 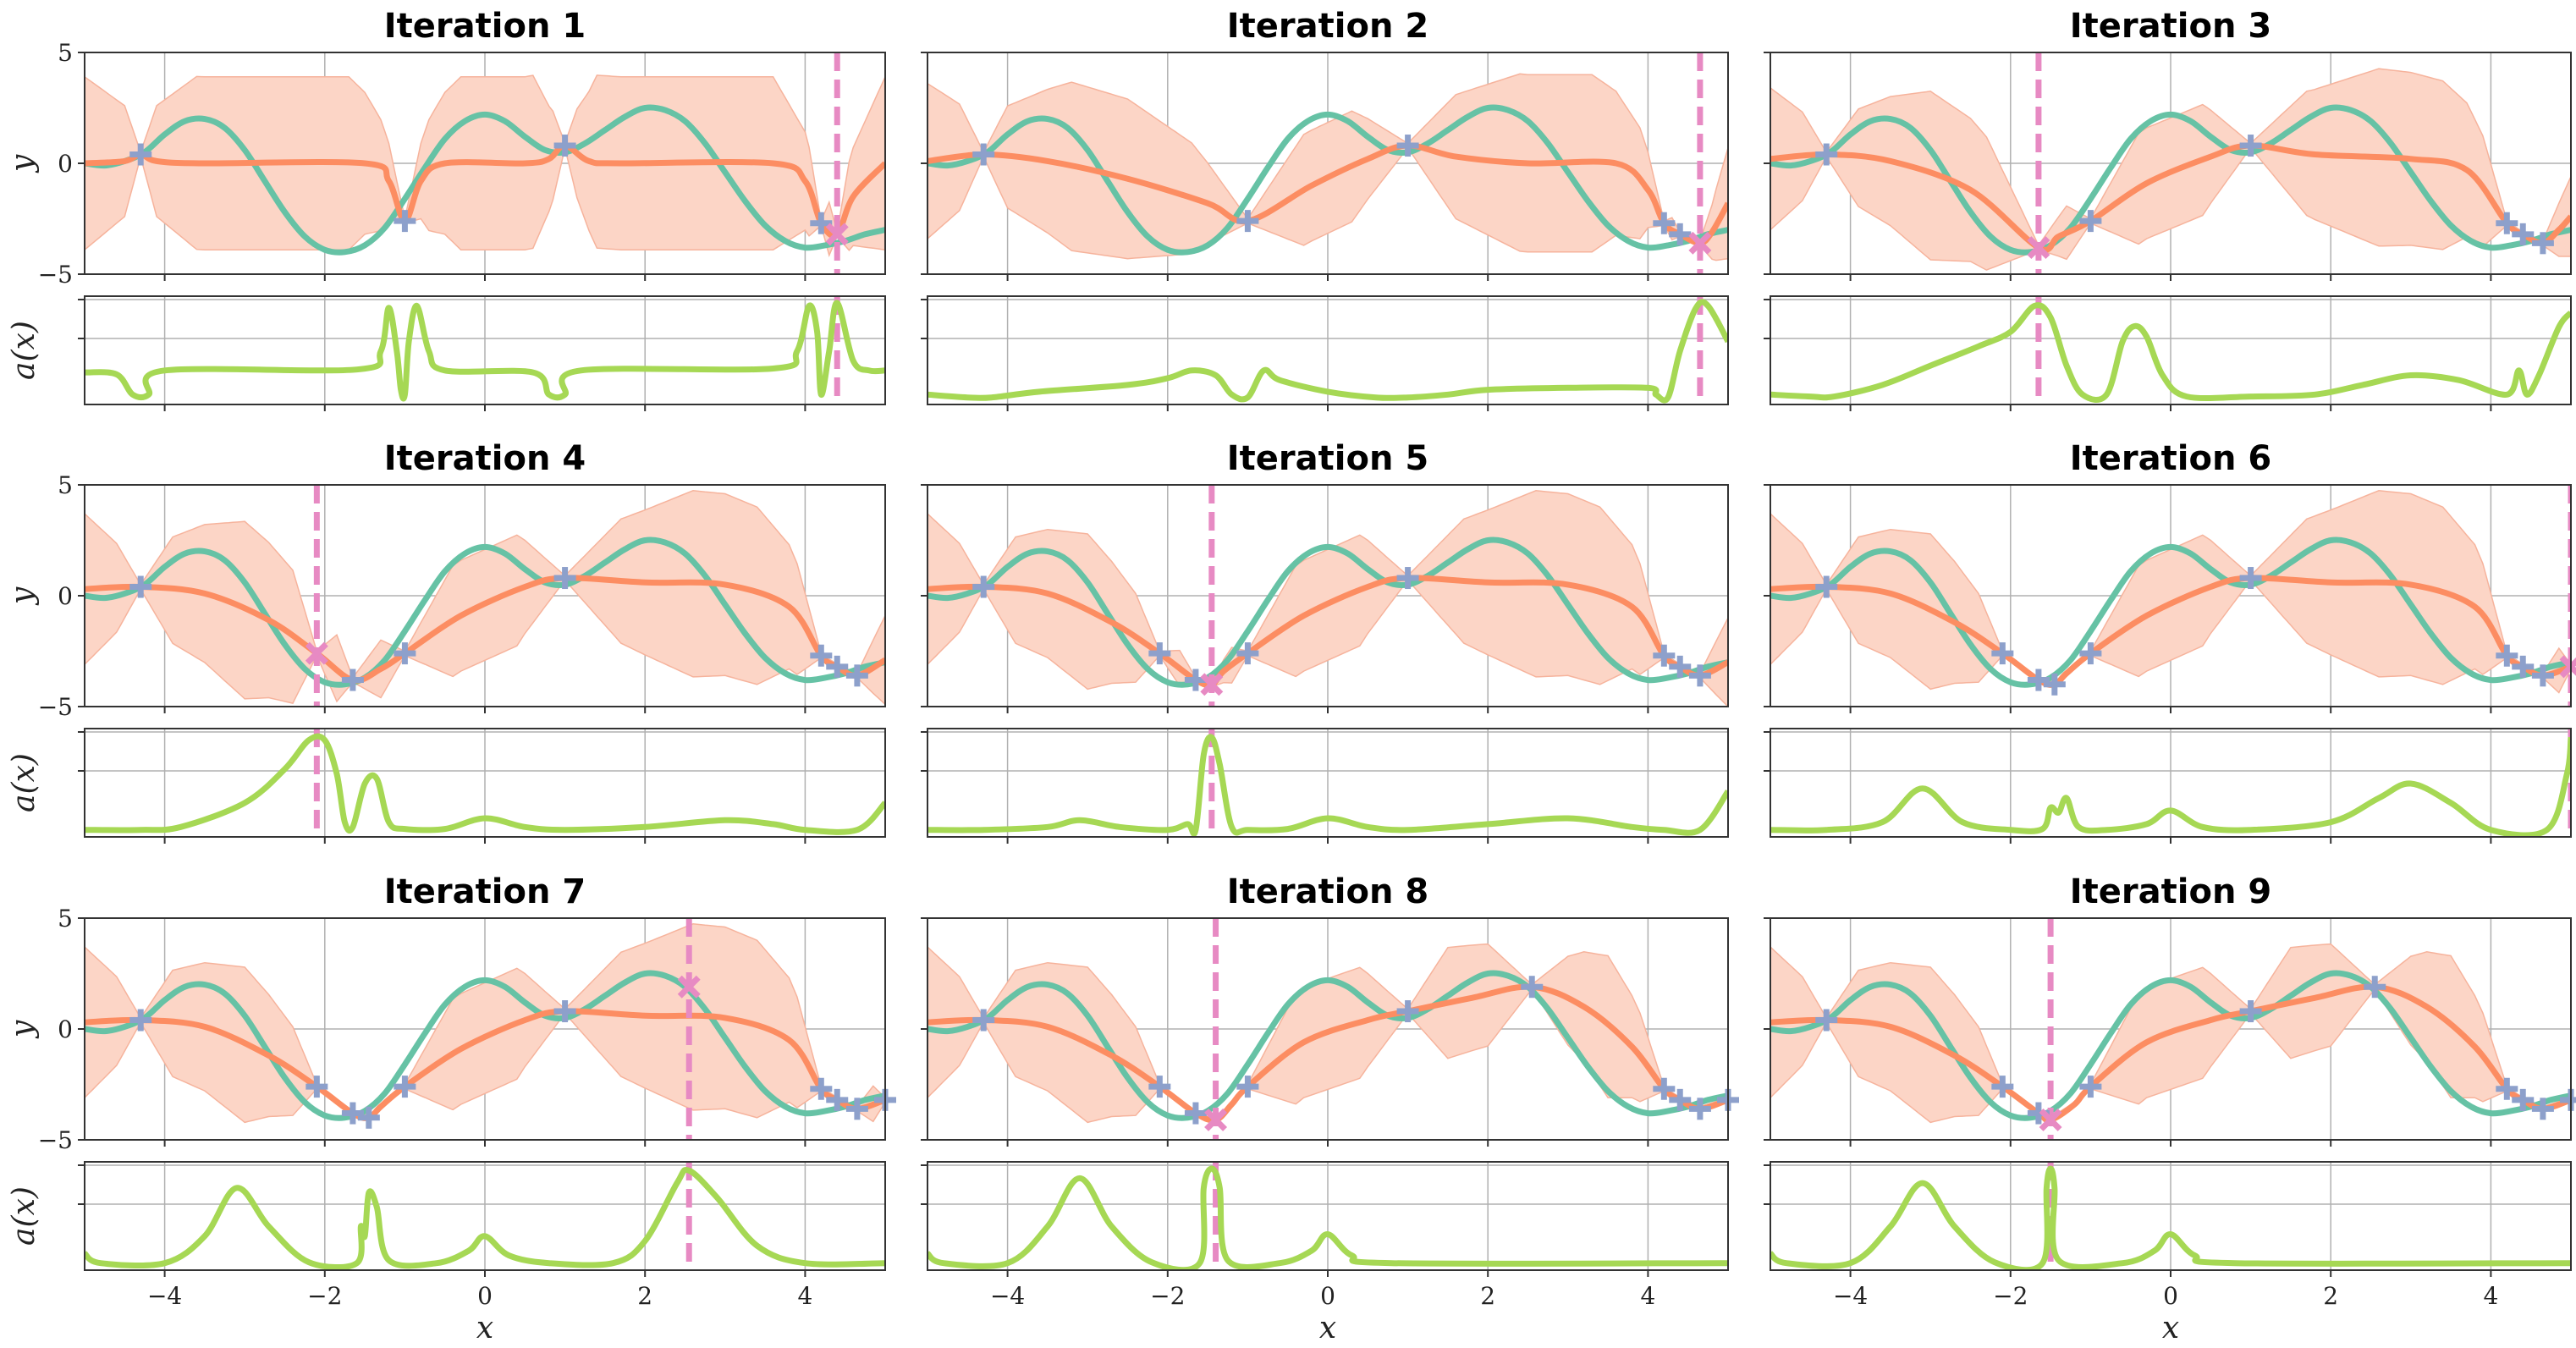 I want to click on panel-iteration-3: Iteration 3, so click(x=2168, y=209).